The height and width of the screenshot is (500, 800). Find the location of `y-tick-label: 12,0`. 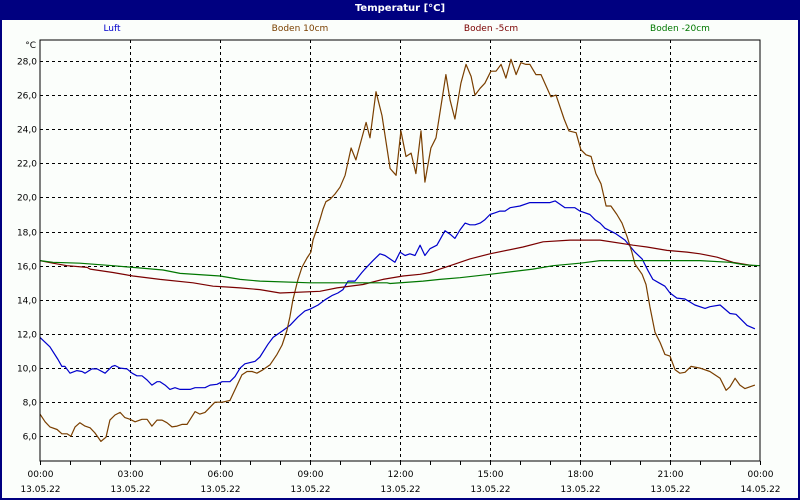

y-tick-label: 12,0 is located at coordinates (27, 336).